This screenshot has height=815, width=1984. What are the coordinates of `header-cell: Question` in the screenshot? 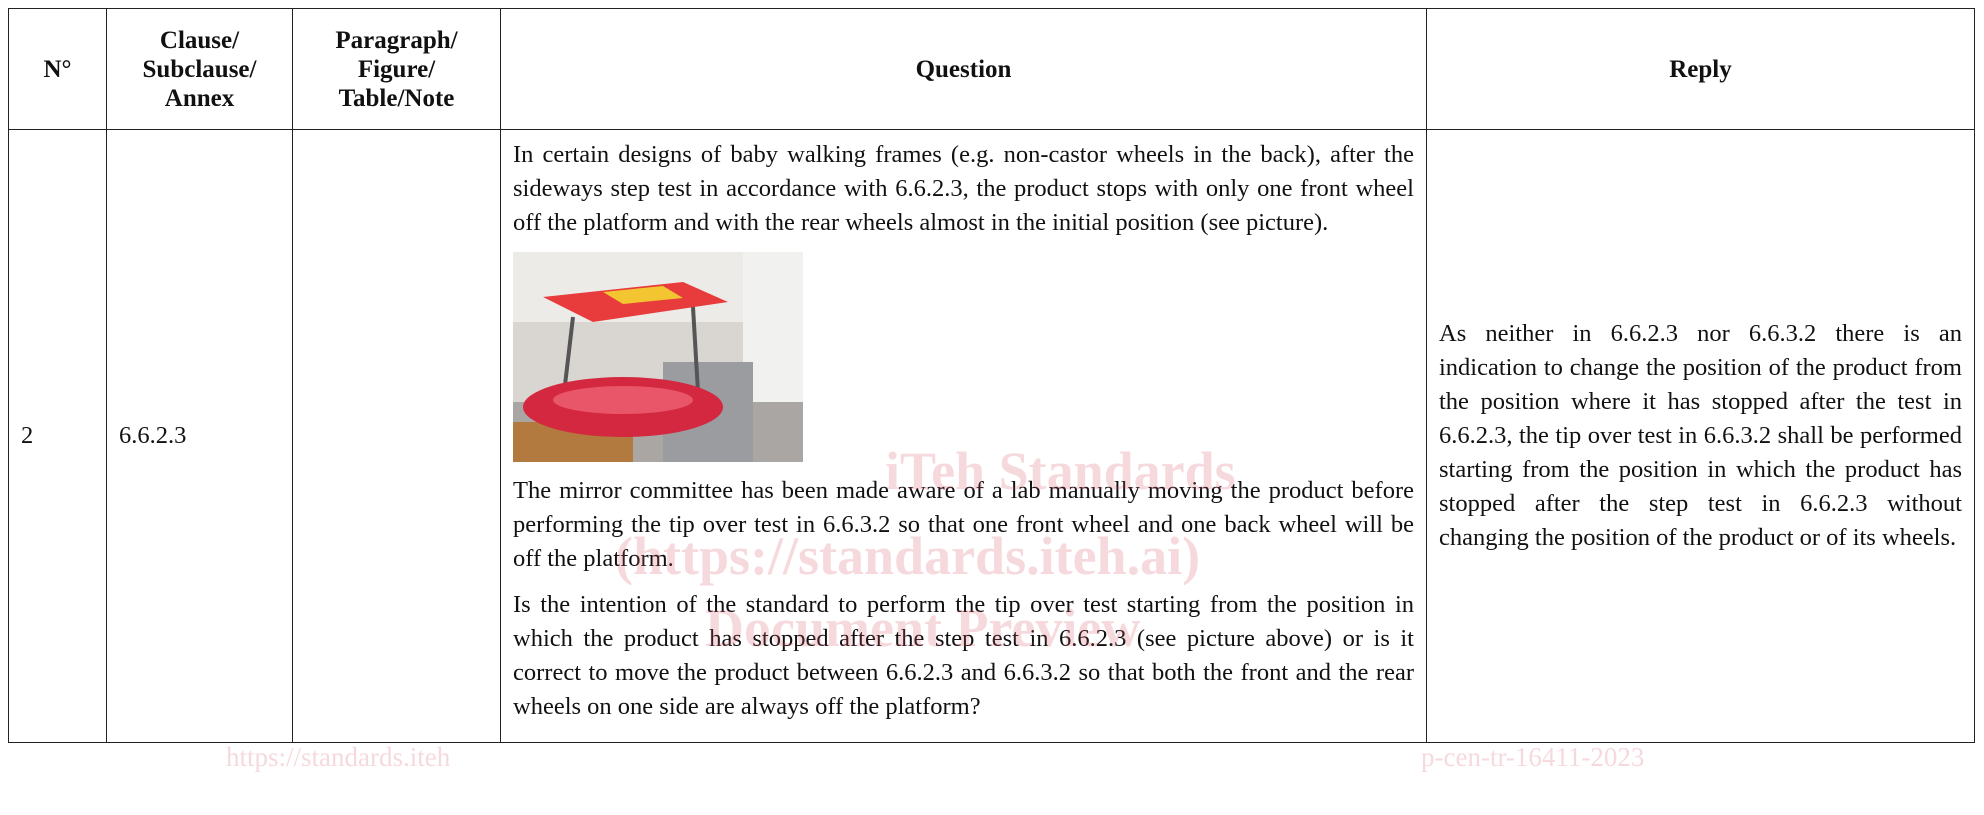 It's located at (963, 69).